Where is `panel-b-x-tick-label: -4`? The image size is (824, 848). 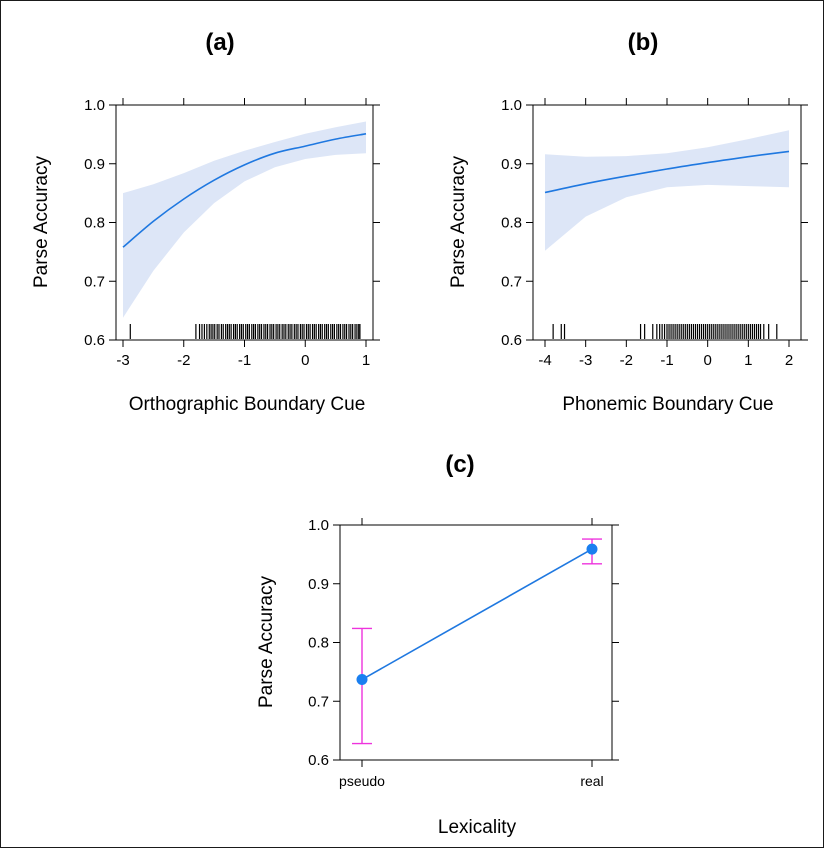 panel-b-x-tick-label: -4 is located at coordinates (544, 360).